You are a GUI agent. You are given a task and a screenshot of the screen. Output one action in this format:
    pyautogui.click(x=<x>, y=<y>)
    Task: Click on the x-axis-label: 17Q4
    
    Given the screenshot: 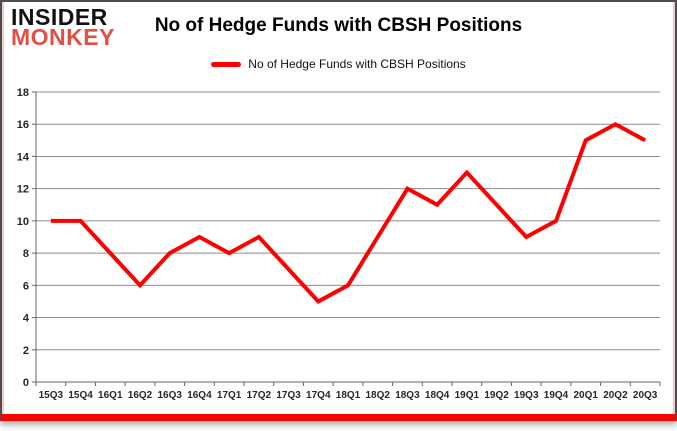 What is the action you would take?
    pyautogui.click(x=318, y=395)
    